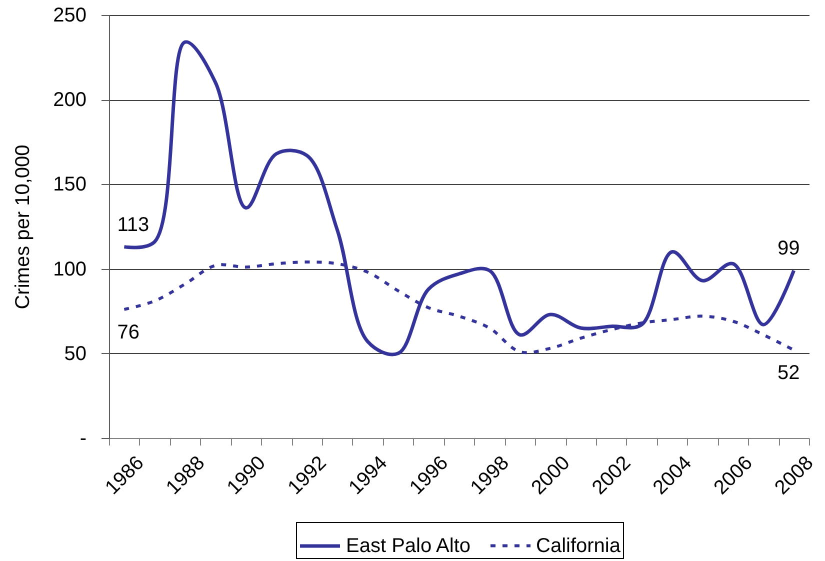 Image resolution: width=825 pixels, height=561 pixels. What do you see at coordinates (69, 269) in the screenshot?
I see `y-tick-label: 100` at bounding box center [69, 269].